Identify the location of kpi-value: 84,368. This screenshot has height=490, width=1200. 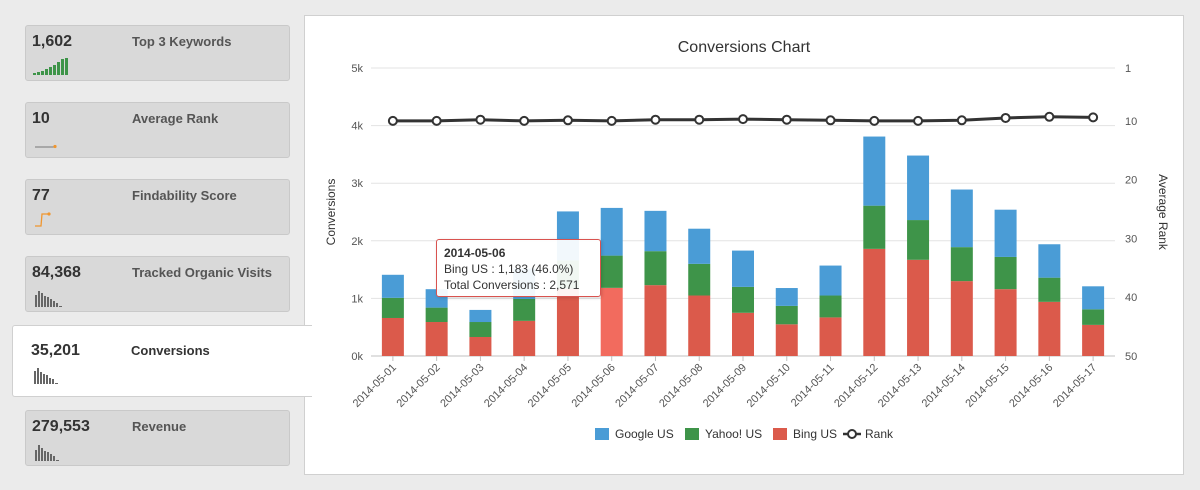
(56, 272).